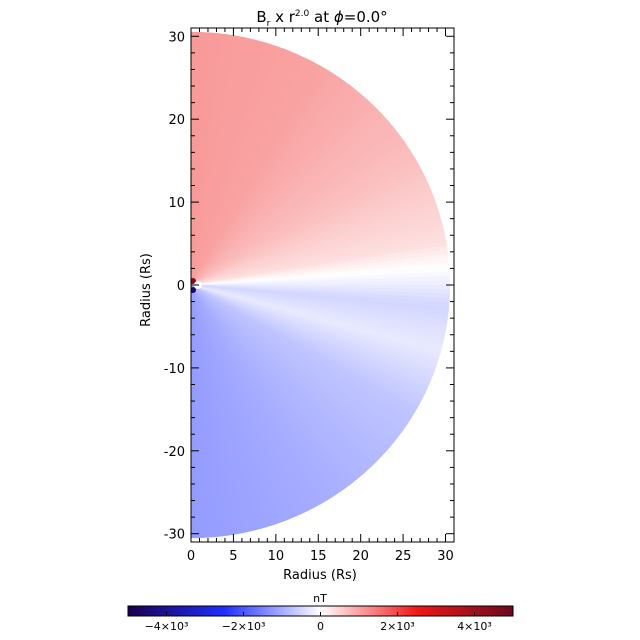  I want to click on y-tick-label: 20, so click(176, 120).